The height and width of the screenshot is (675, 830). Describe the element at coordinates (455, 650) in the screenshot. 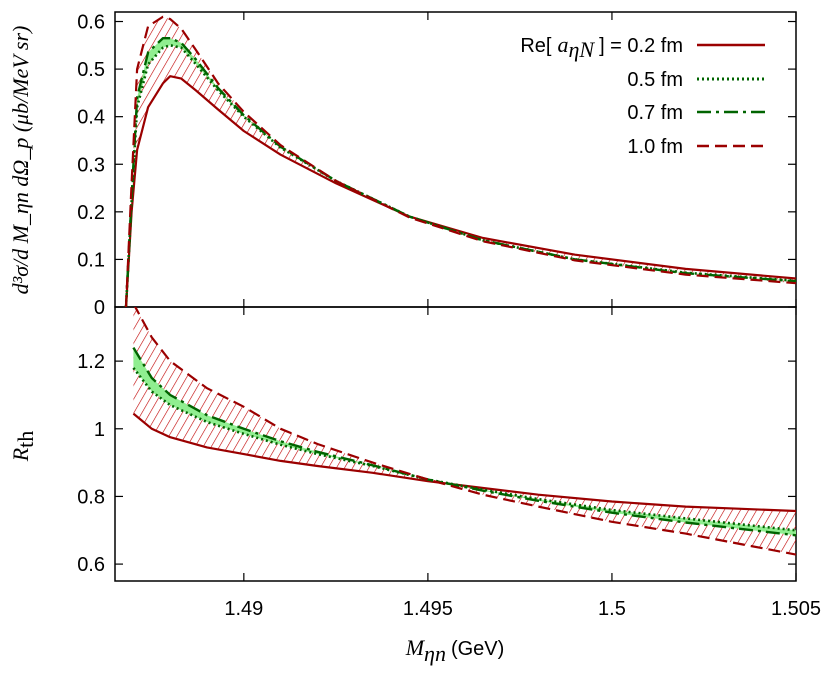

I see `x-axis-title: Mηn (GeV)` at that location.